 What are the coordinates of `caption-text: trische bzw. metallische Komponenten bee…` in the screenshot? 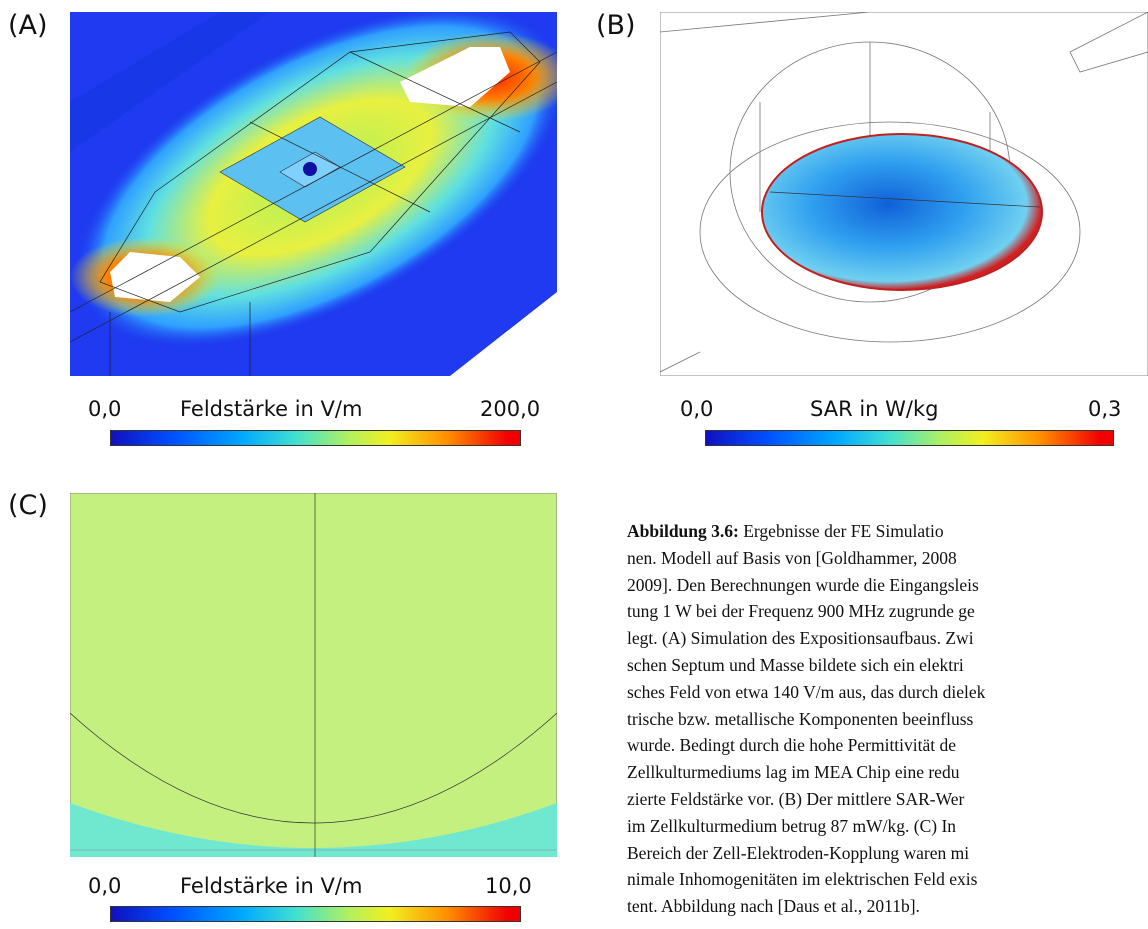 It's located at (800, 718).